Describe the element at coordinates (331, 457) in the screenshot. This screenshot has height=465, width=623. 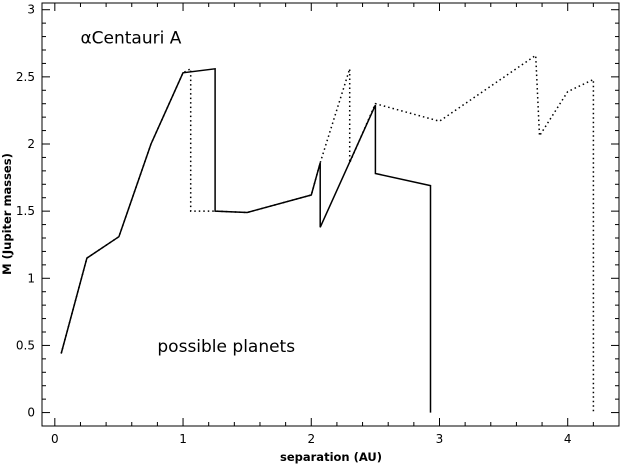
I see `x-axis-title: separation (AU)` at that location.